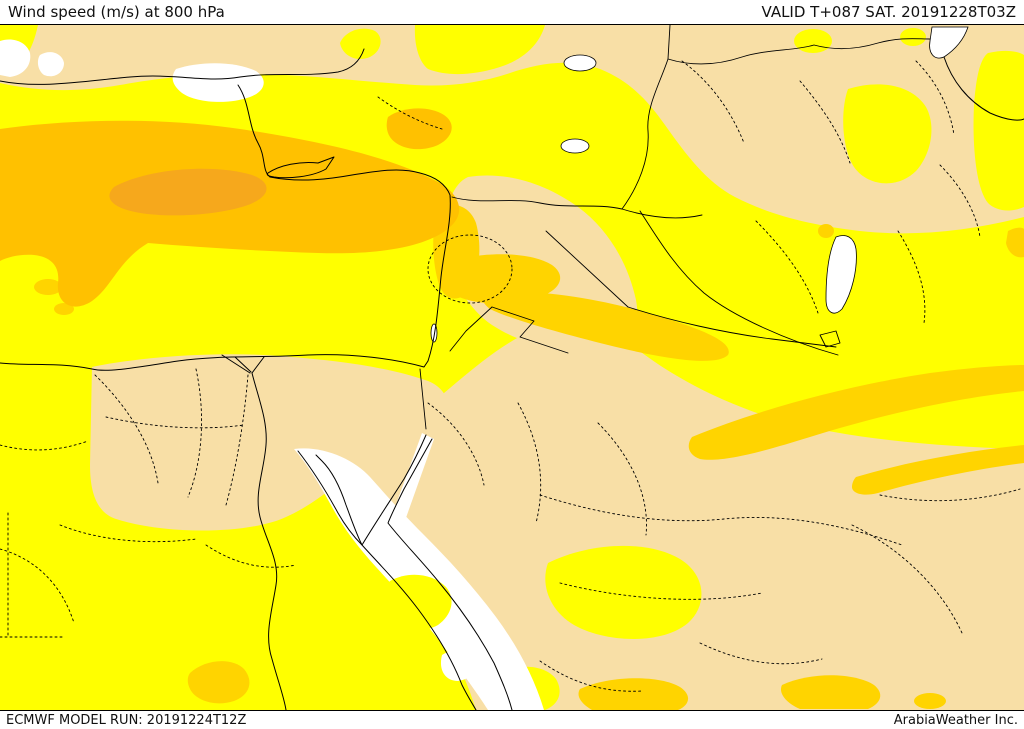  I want to click on wind-fill-deep-orange-core, so click(188, 192).